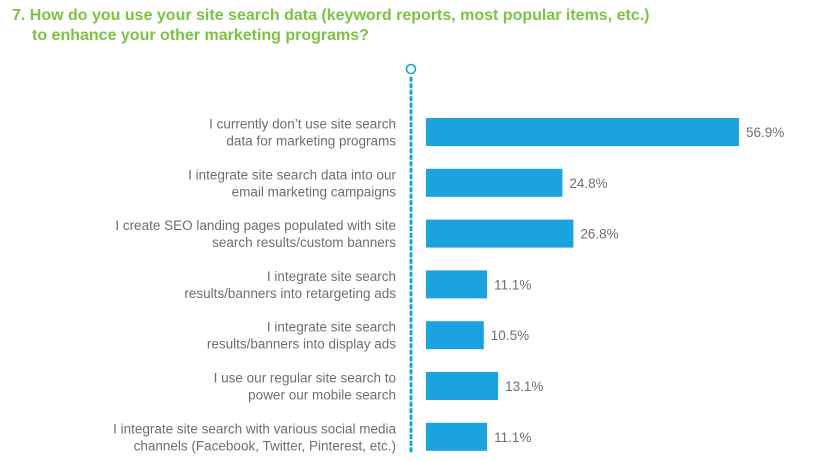 The width and height of the screenshot is (821, 461). Describe the element at coordinates (305, 378) in the screenshot. I see `category-label-6-line-1: I use our regular site search to` at that location.